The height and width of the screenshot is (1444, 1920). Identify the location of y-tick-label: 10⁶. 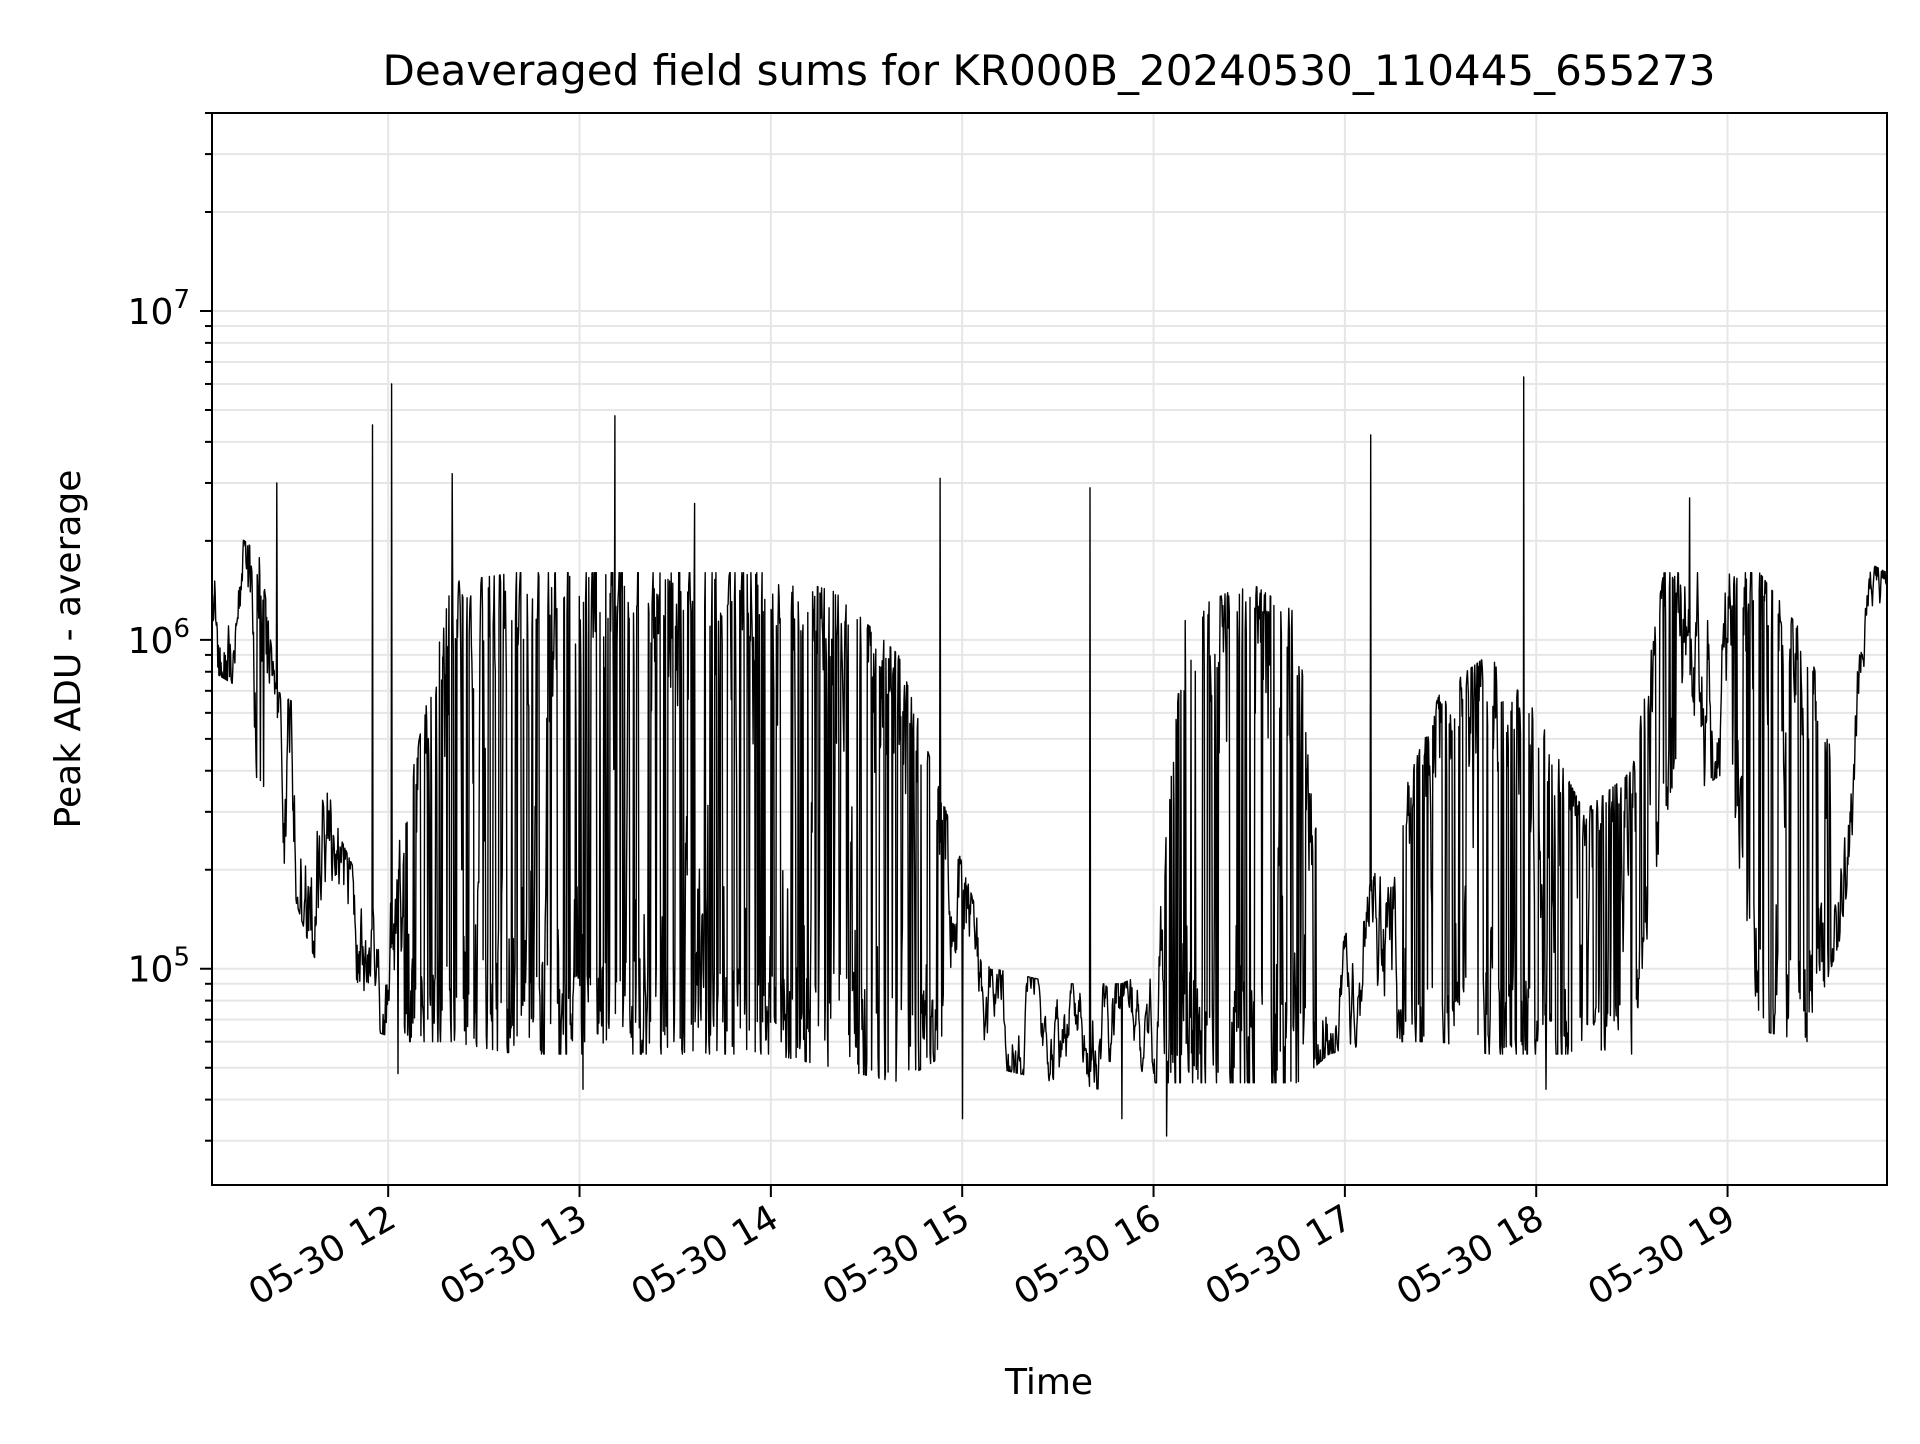
(159, 638).